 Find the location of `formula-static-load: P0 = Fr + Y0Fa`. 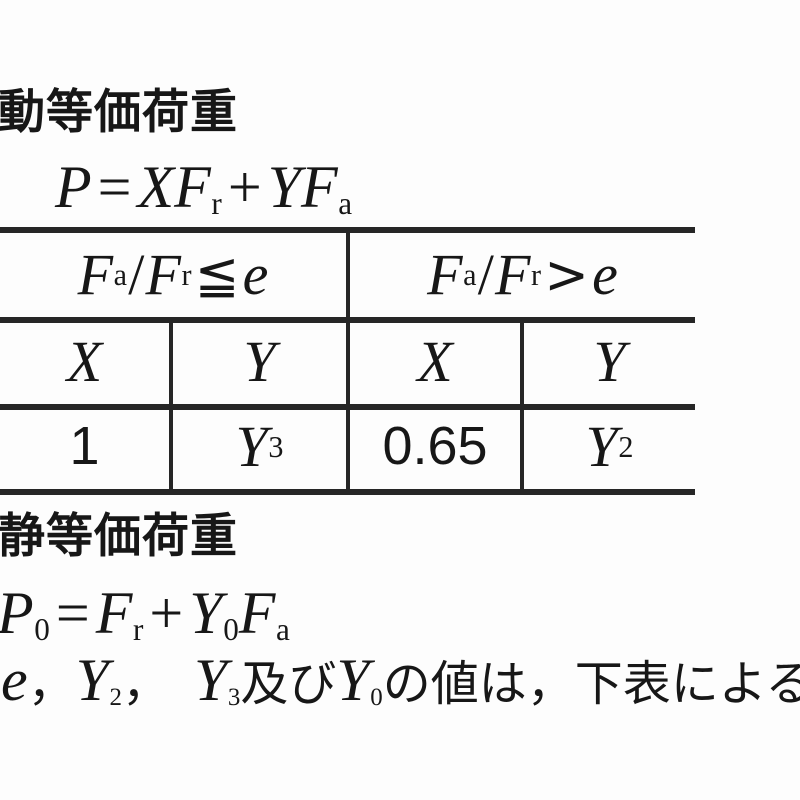

formula-static-load: P0 = Fr + Y0Fa is located at coordinates (145, 613).